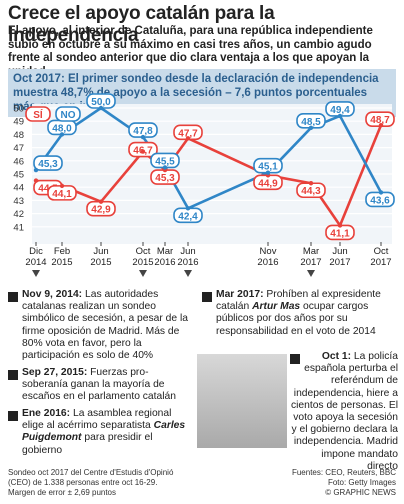  Describe the element at coordinates (380, 200) in the screenshot. I see `data-label: 43,6` at that location.